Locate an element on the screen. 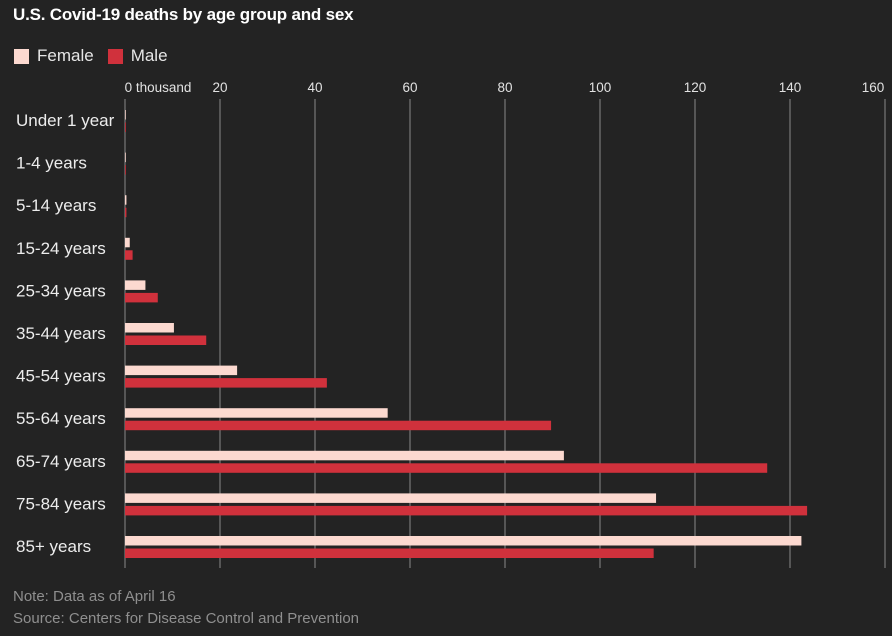  x-tick-label: 100 is located at coordinates (600, 87).